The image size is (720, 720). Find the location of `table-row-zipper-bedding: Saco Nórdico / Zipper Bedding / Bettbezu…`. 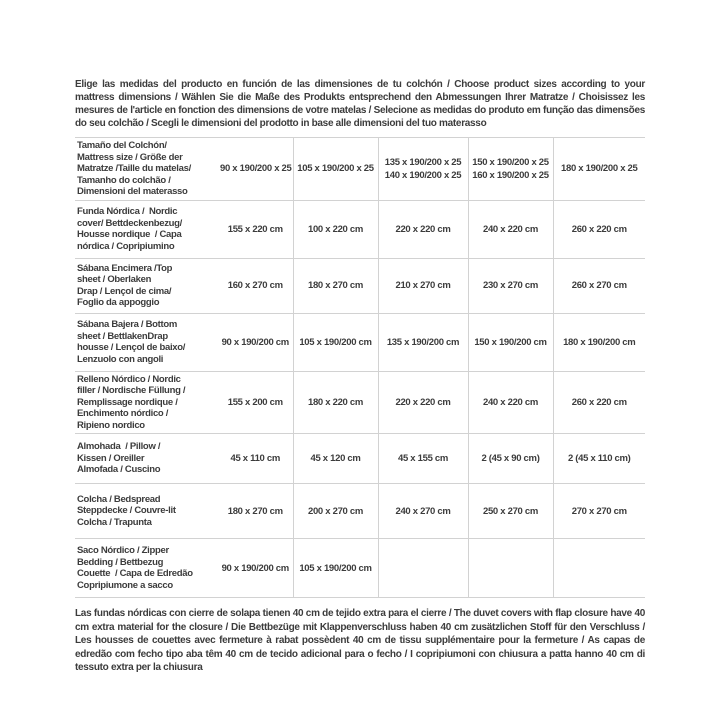

table-row-zipper-bedding: Saco Nórdico / Zipper Bedding / Bettbezu… is located at coordinates (360, 568).